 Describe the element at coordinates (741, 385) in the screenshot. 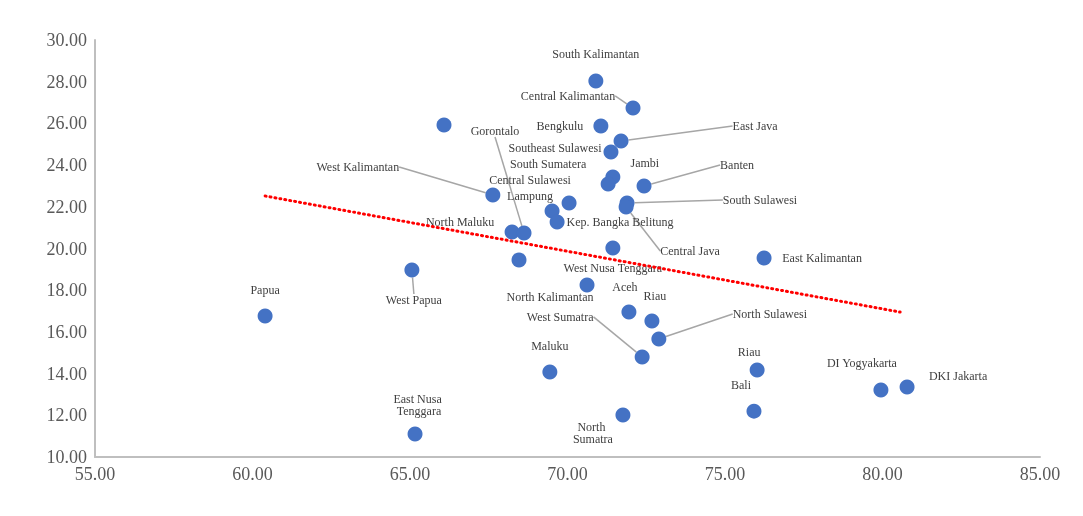

I see `data-label: Bali` at that location.